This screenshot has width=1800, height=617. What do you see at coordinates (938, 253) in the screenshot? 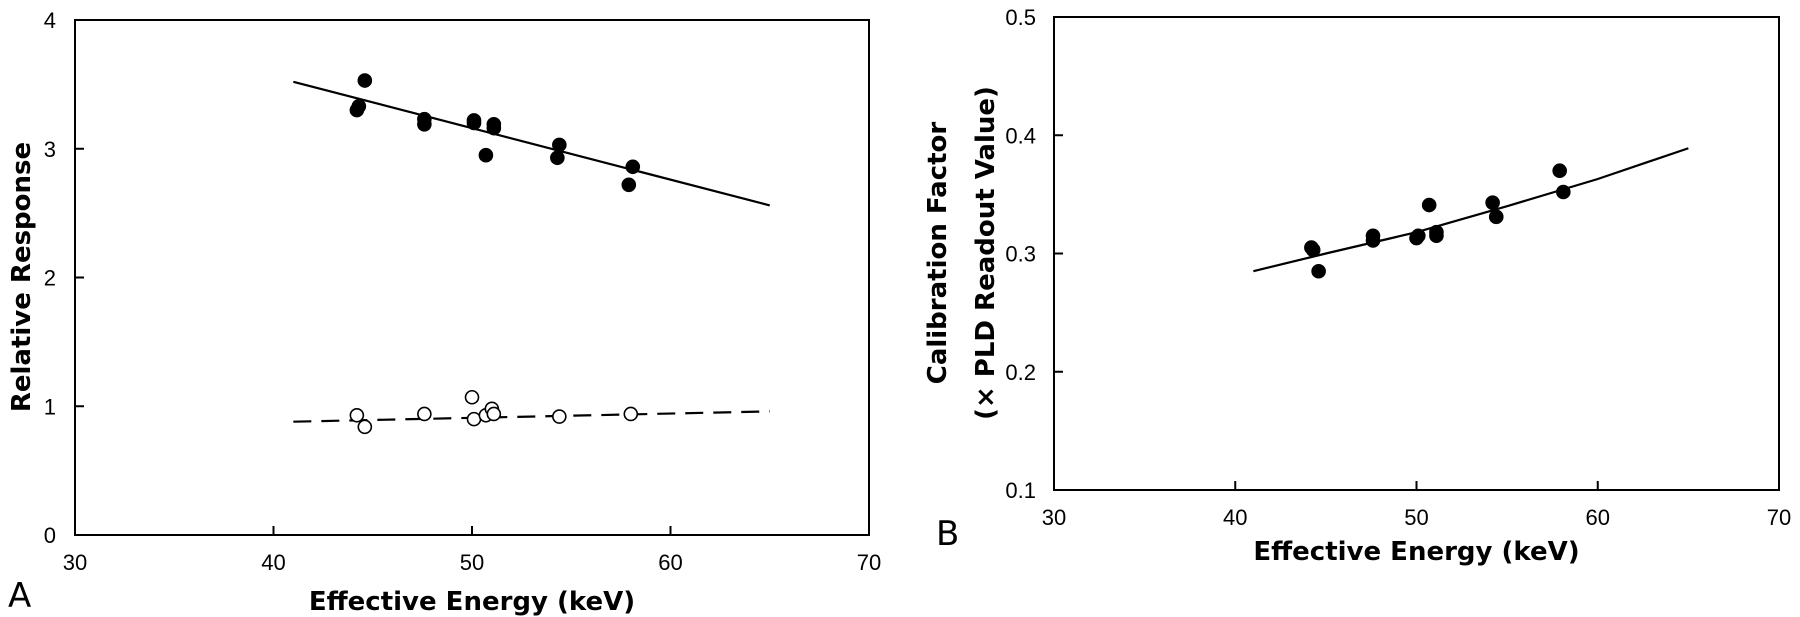
I see `y-axis-title-line: Calibration Factor` at bounding box center [938, 253].